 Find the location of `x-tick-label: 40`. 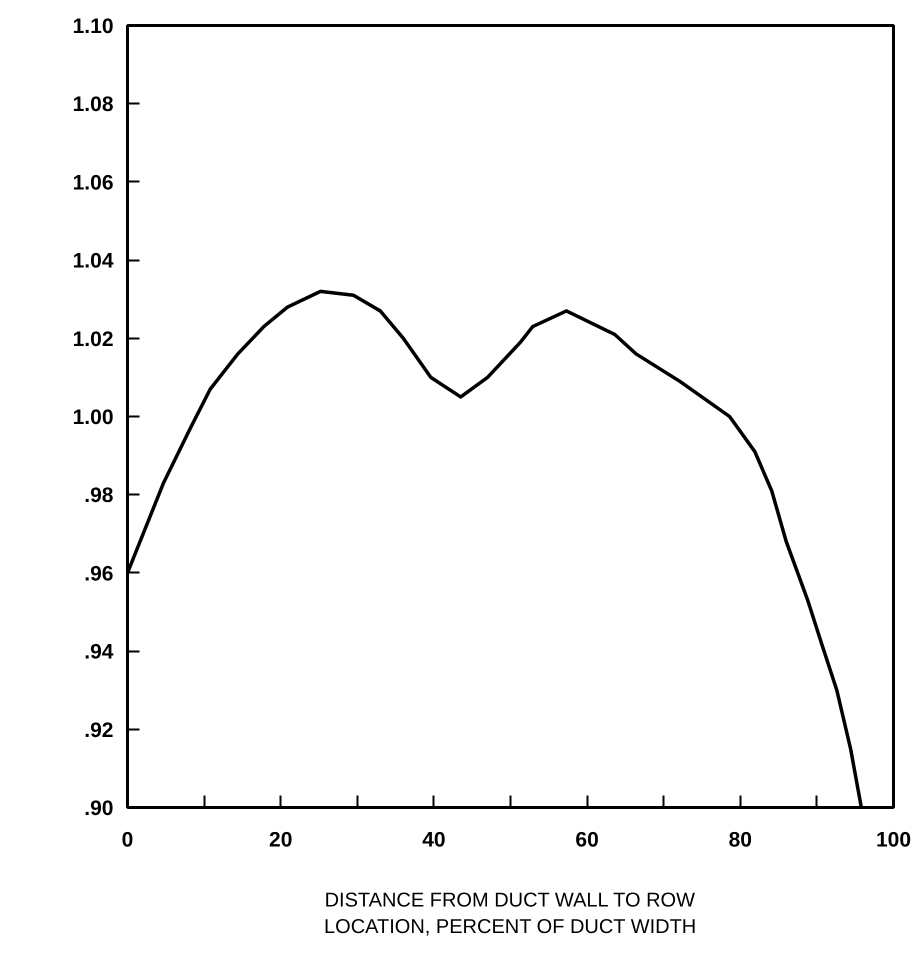

x-tick-label: 40 is located at coordinates (434, 840).